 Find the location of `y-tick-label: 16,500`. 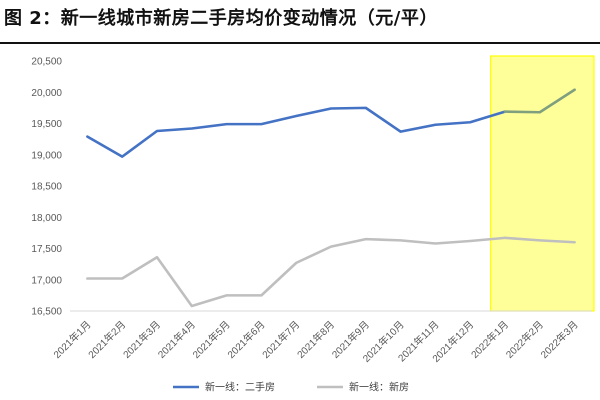

y-tick-label: 16,500 is located at coordinates (46, 312).